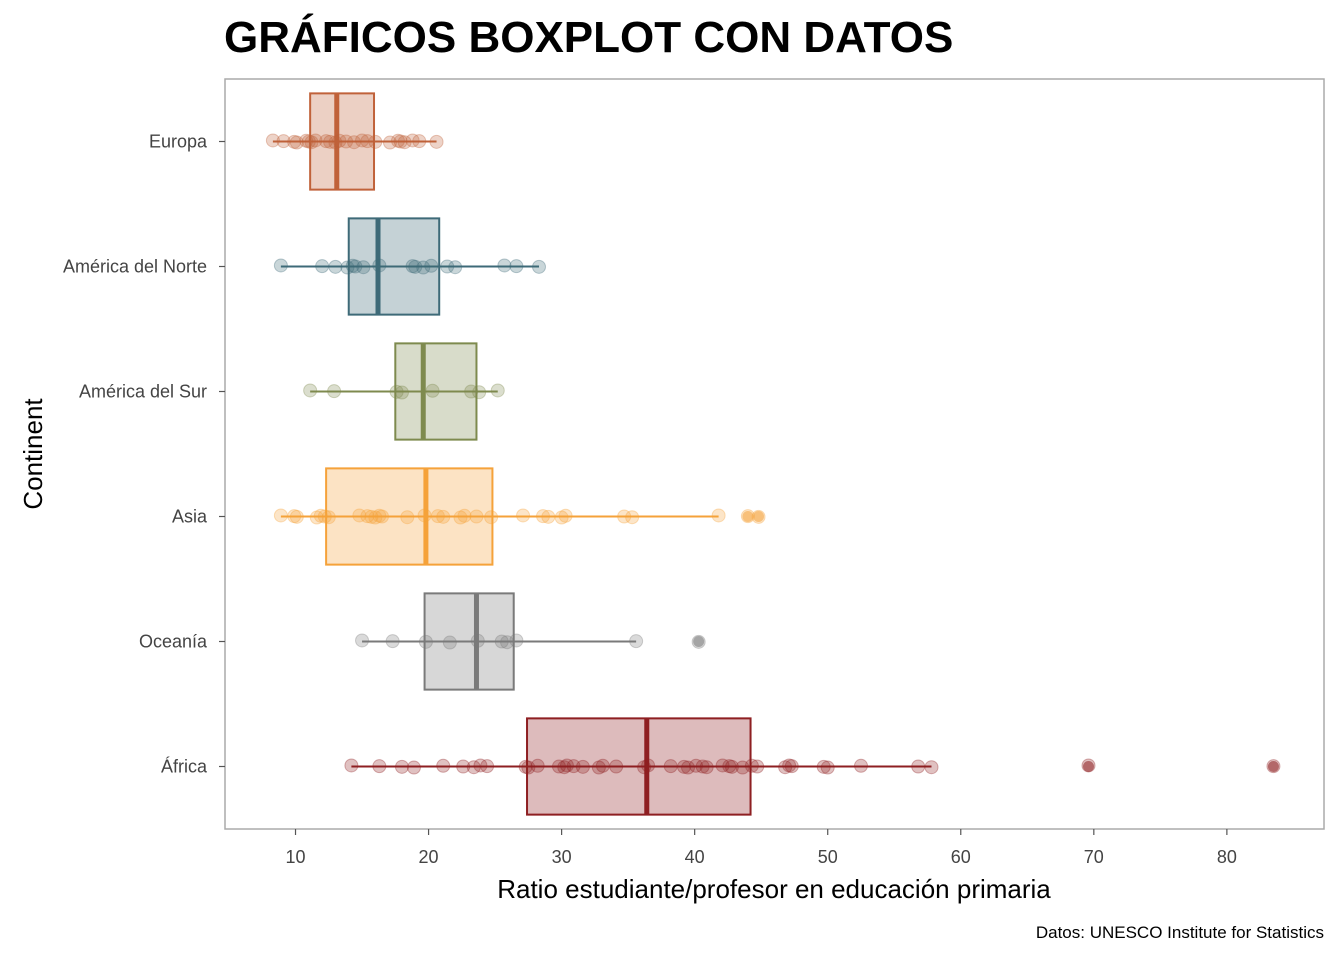 This screenshot has width=1344, height=960. I want to click on box-group-america-del-sur, so click(404, 391).